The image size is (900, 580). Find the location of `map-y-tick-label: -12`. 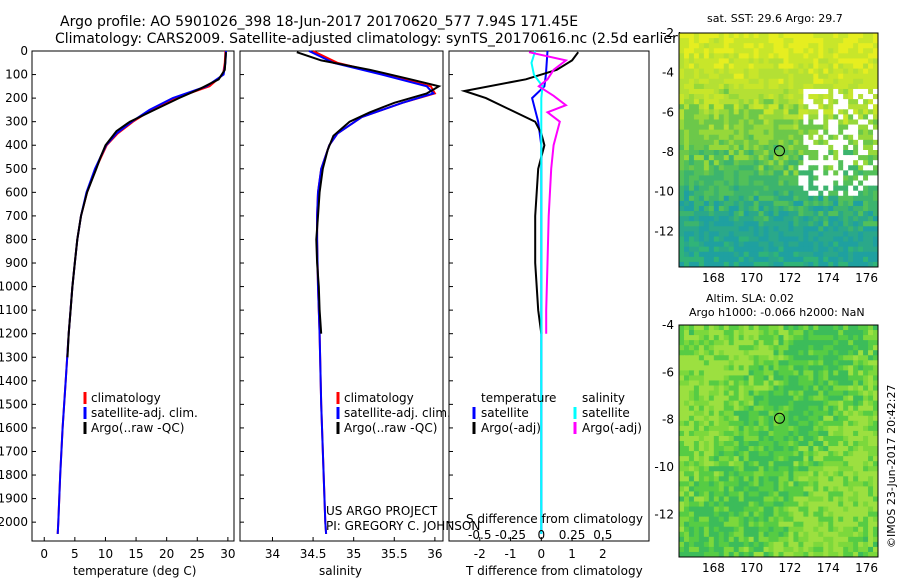

map-y-tick-label: -12 is located at coordinates (664, 514).